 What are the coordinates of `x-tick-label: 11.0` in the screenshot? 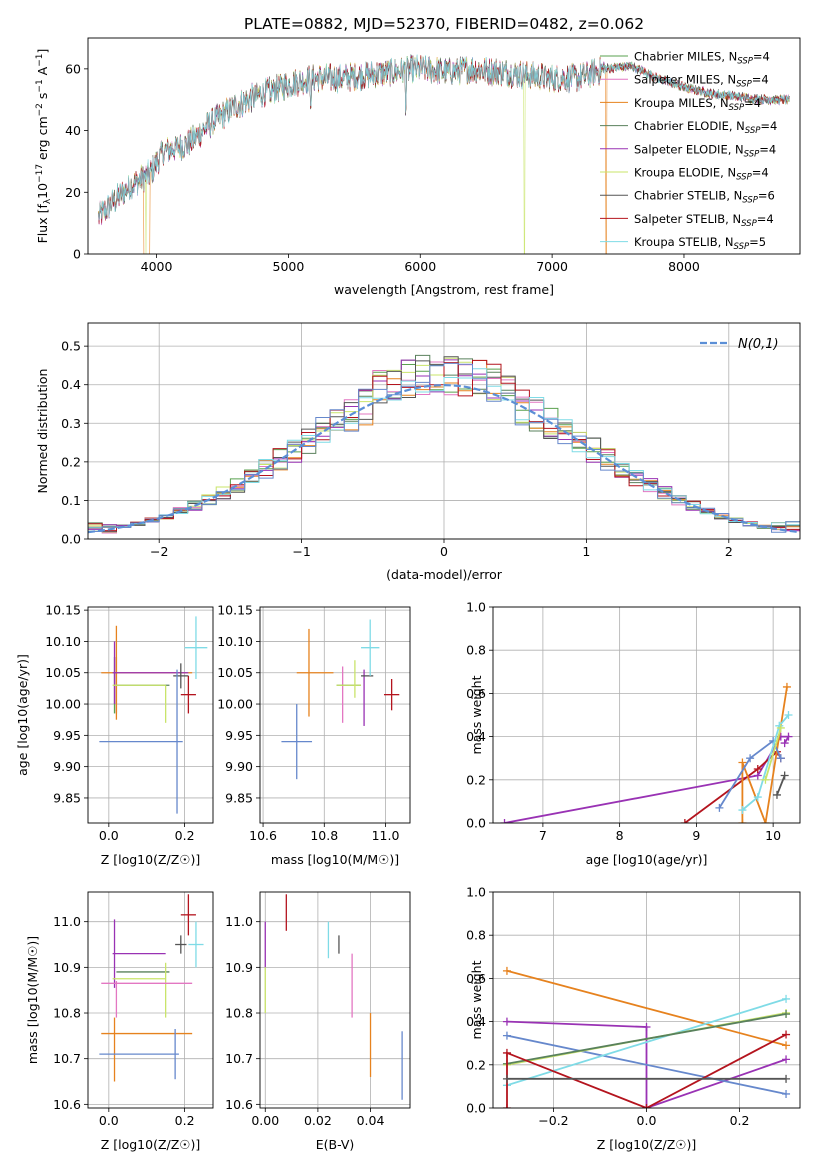 It's located at (386, 835).